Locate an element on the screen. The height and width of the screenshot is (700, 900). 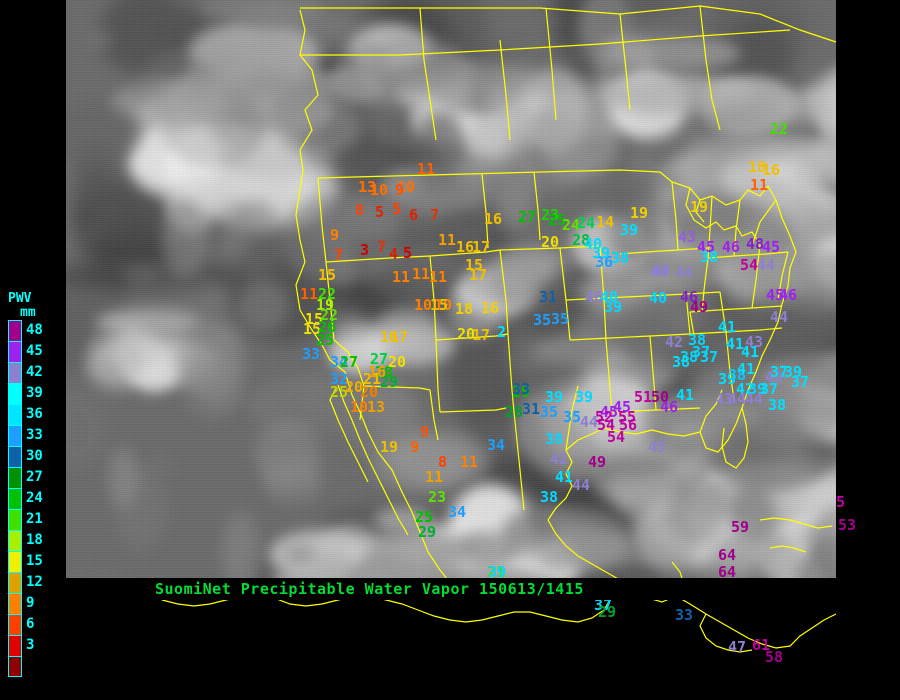
pwv-observation: 2 is located at coordinates (502, 332).